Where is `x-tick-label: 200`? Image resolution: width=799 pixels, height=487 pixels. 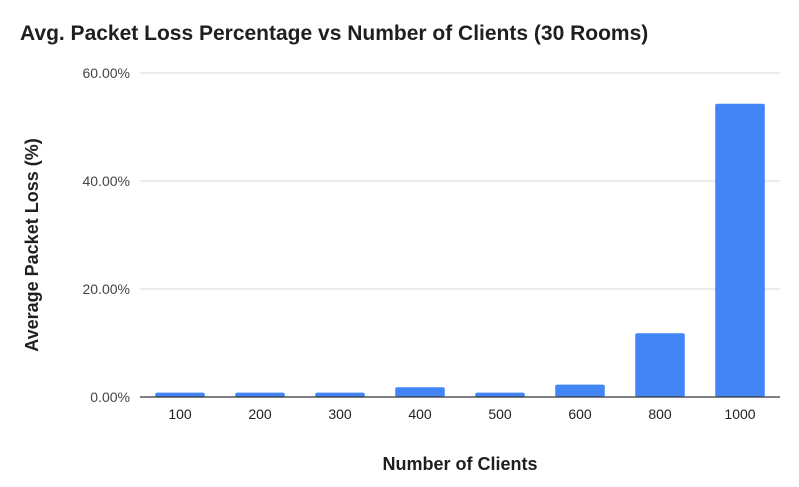
x-tick-label: 200 is located at coordinates (260, 414).